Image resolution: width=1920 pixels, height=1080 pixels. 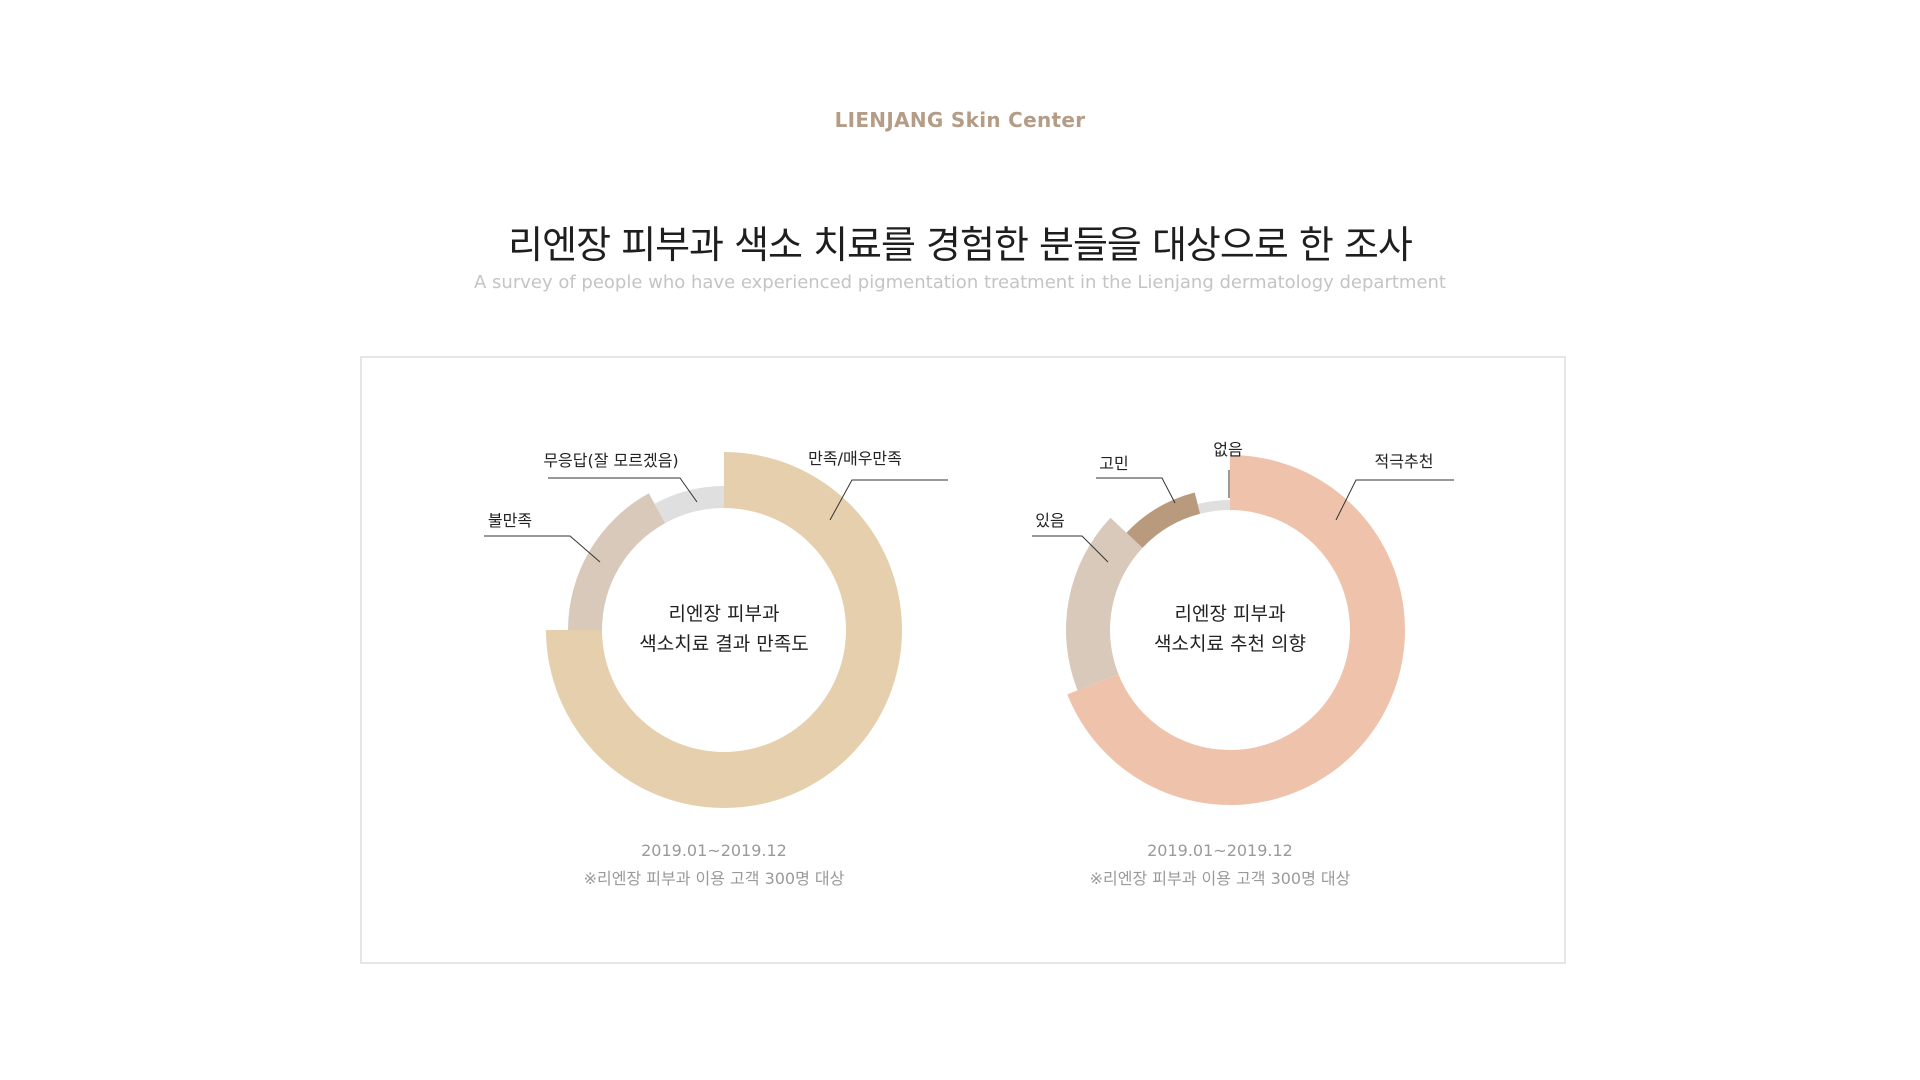 What do you see at coordinates (1404, 461) in the screenshot?
I see `slice-label: 적극추천` at bounding box center [1404, 461].